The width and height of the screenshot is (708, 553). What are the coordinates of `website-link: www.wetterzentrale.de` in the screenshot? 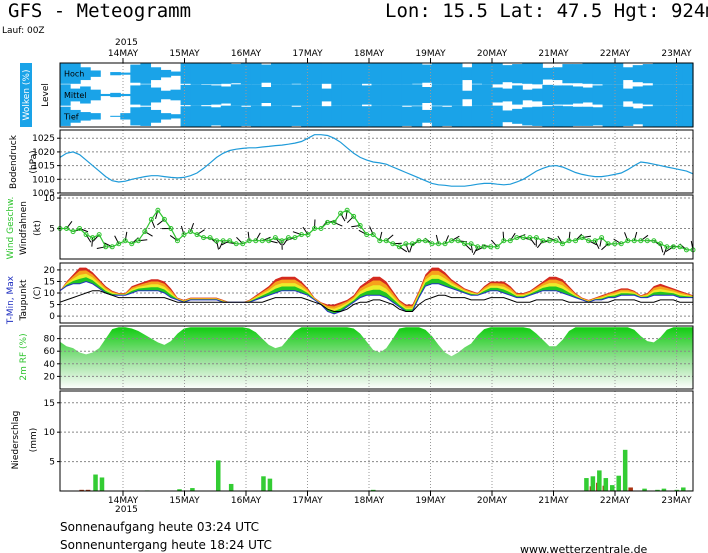 It's located at (584, 548).